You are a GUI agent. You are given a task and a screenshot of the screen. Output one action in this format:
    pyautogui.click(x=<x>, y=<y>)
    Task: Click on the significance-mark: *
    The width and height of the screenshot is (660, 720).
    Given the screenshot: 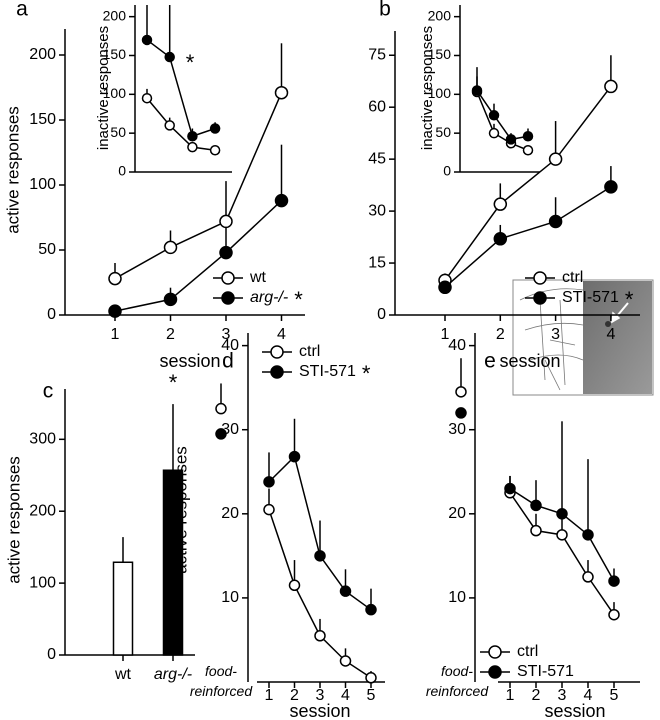 What is the action you would take?
    pyautogui.click(x=190, y=62)
    